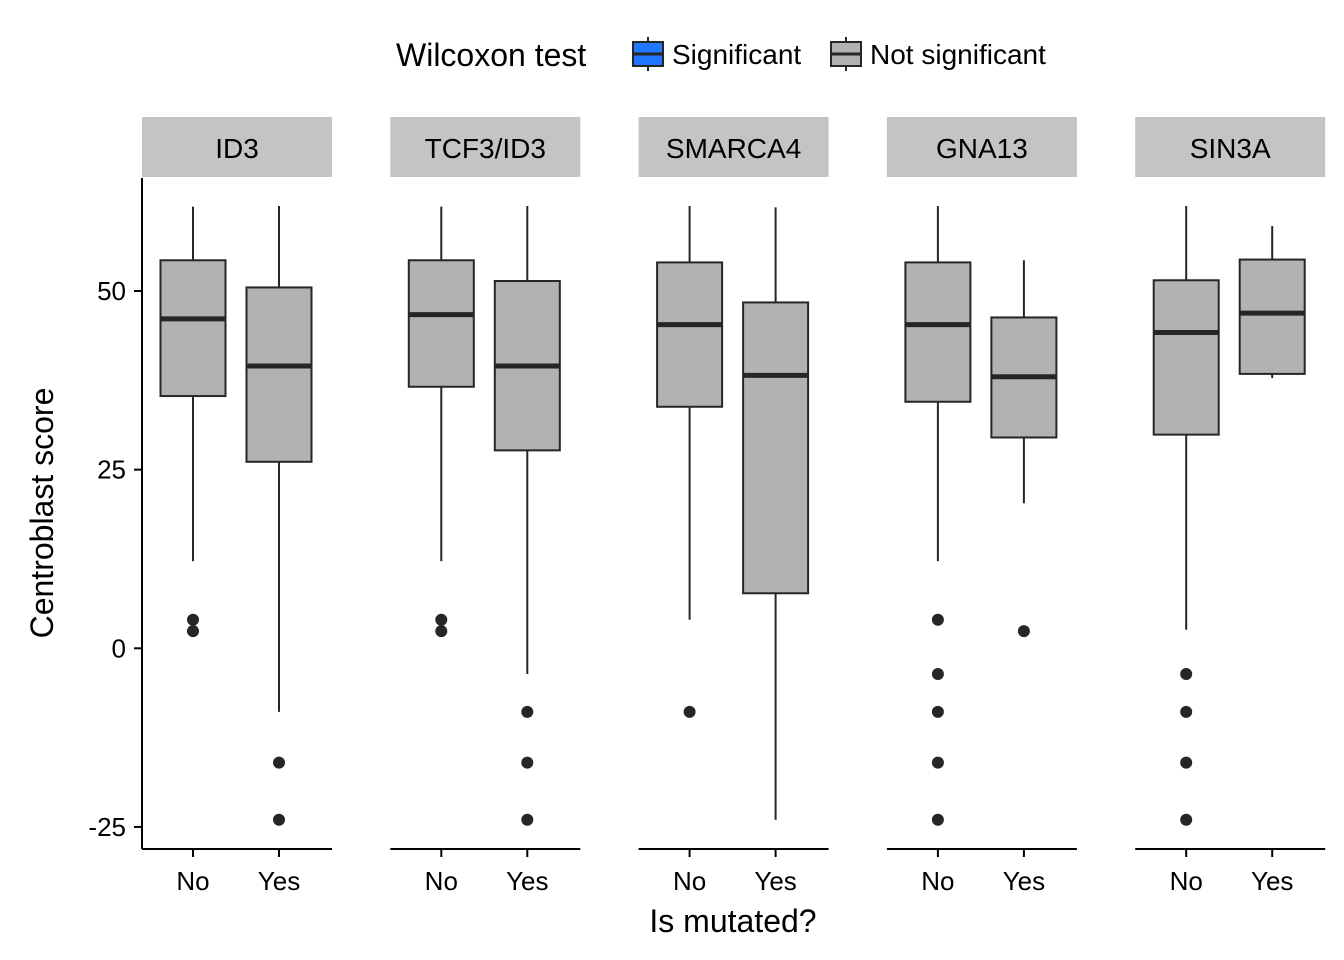 The image size is (1344, 960). Describe the element at coordinates (237, 506) in the screenshot. I see `facet-panel: ID3 No Yes` at that location.